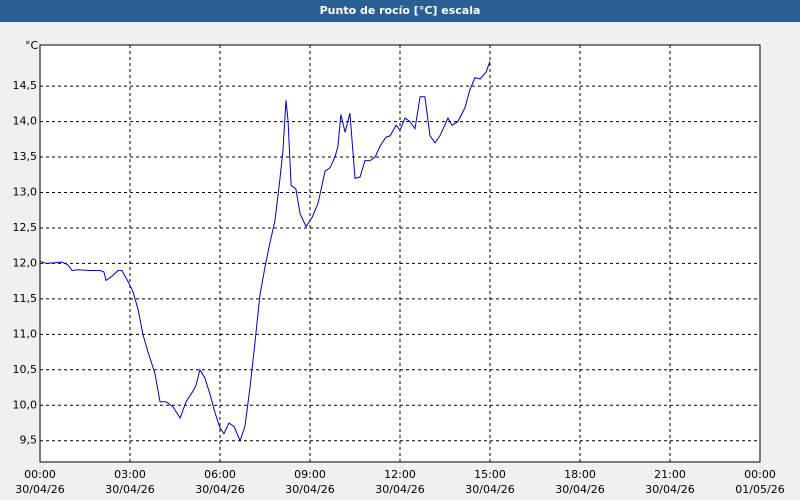 The height and width of the screenshot is (500, 800). I want to click on y-tick-label: 13,5, so click(25, 156).